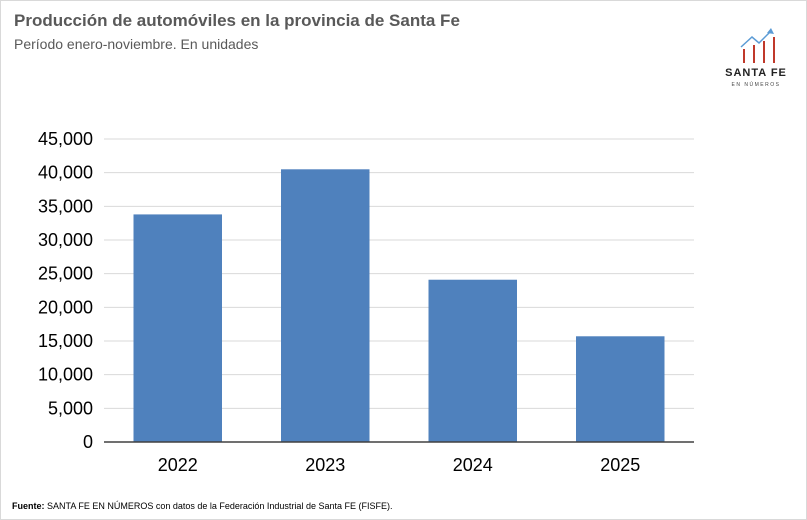  What do you see at coordinates (65, 341) in the screenshot?
I see `y-tick-label: 15,000` at bounding box center [65, 341].